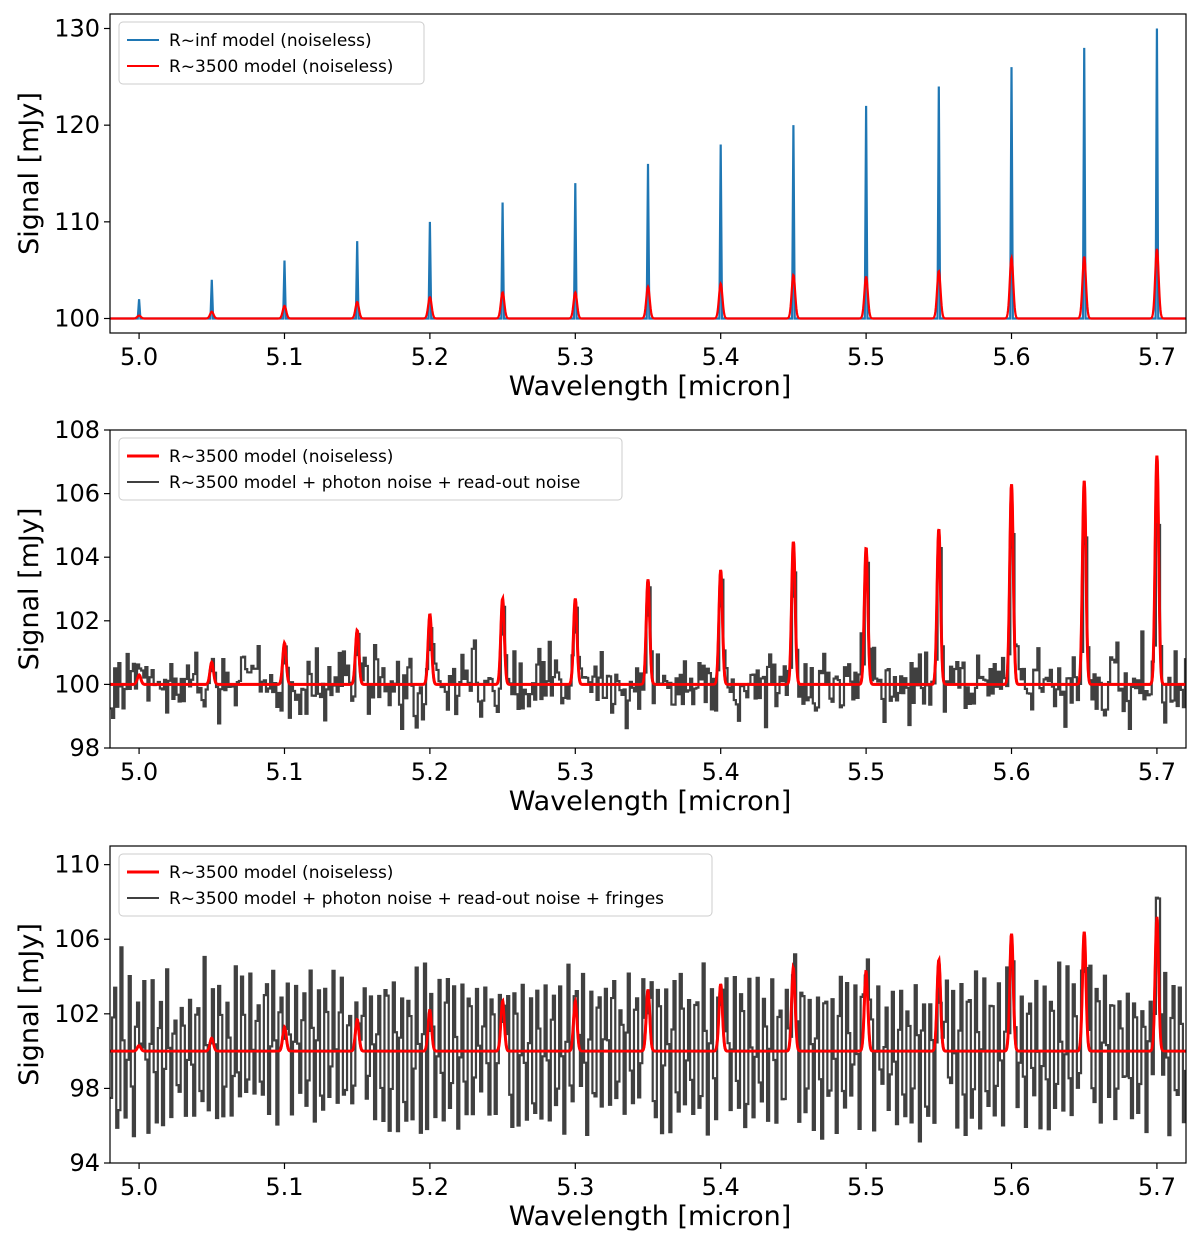 Image resolution: width=1200 pixels, height=1250 pixels. What do you see at coordinates (77, 29) in the screenshot?
I see `y-tick-label: 130` at bounding box center [77, 29].